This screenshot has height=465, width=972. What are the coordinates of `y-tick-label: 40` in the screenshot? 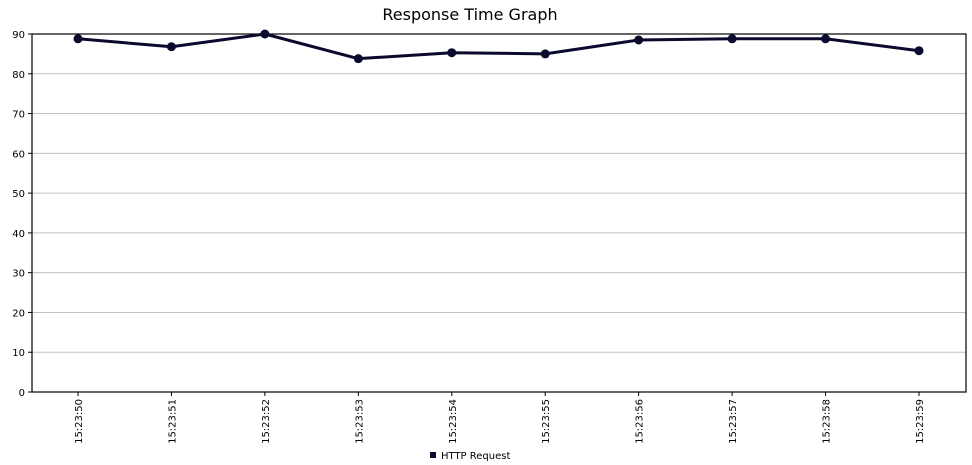 It's located at (18, 234).